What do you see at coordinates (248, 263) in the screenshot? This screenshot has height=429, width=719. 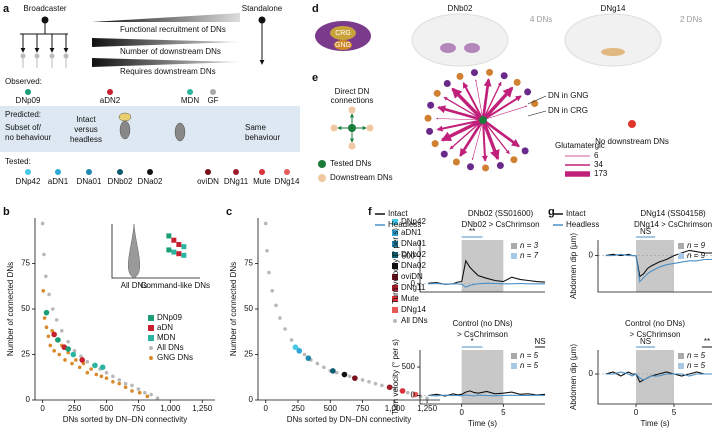 I see `y-tick-label: 75` at bounding box center [248, 263].